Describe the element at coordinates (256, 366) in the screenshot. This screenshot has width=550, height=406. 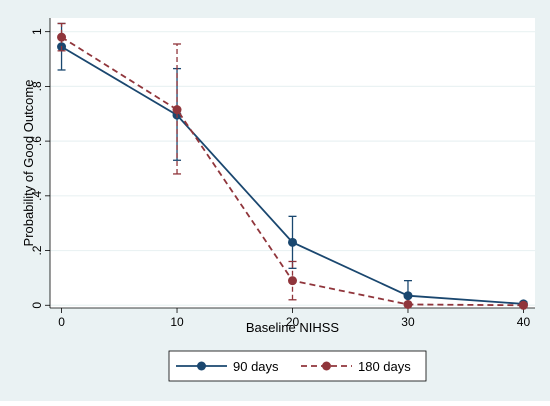
I see `legend-label-90-days: 90 days` at that location.